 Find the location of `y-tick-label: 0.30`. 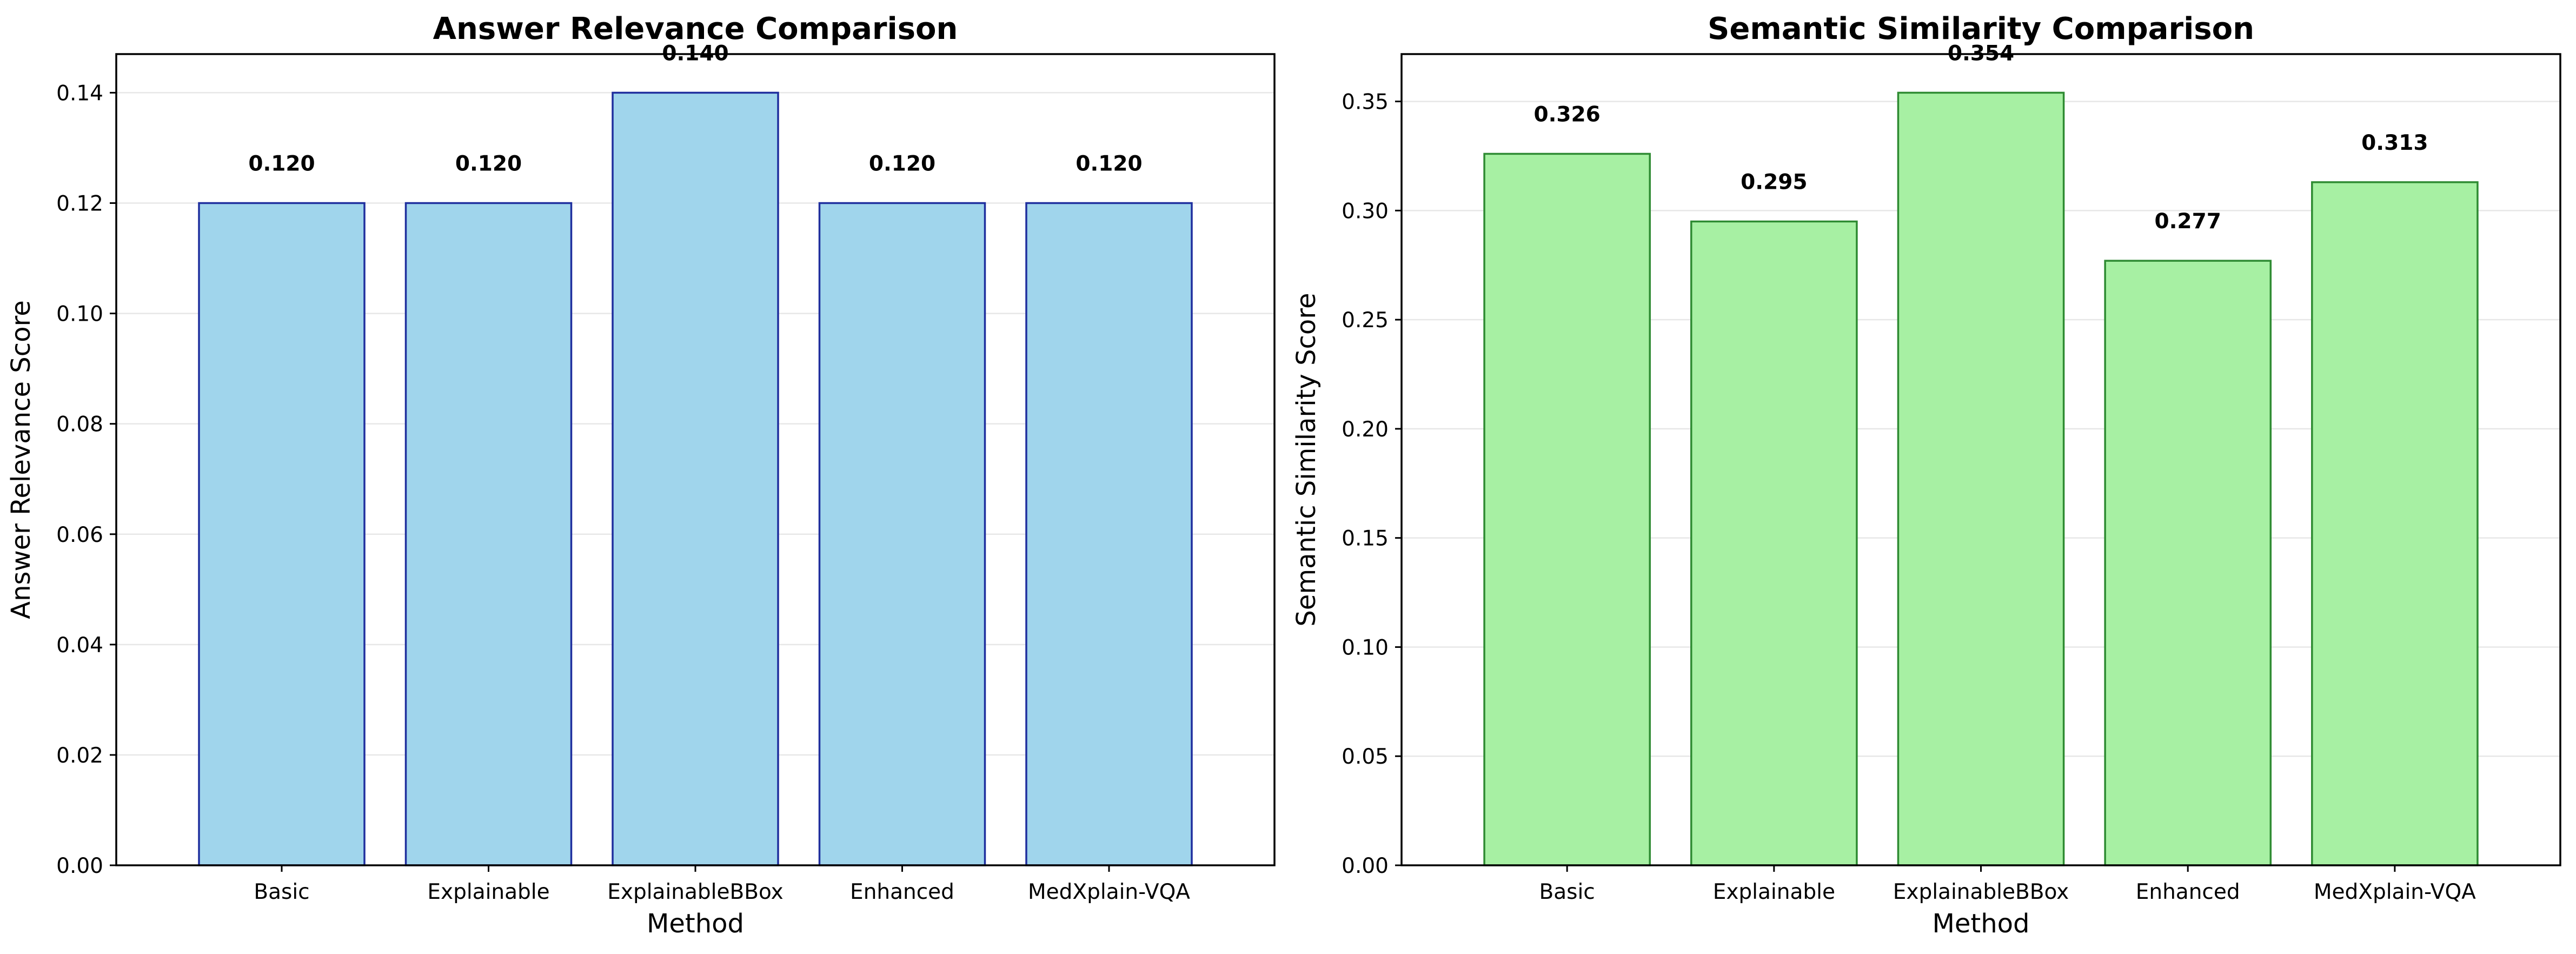

y-tick-label: 0.30 is located at coordinates (1366, 211).